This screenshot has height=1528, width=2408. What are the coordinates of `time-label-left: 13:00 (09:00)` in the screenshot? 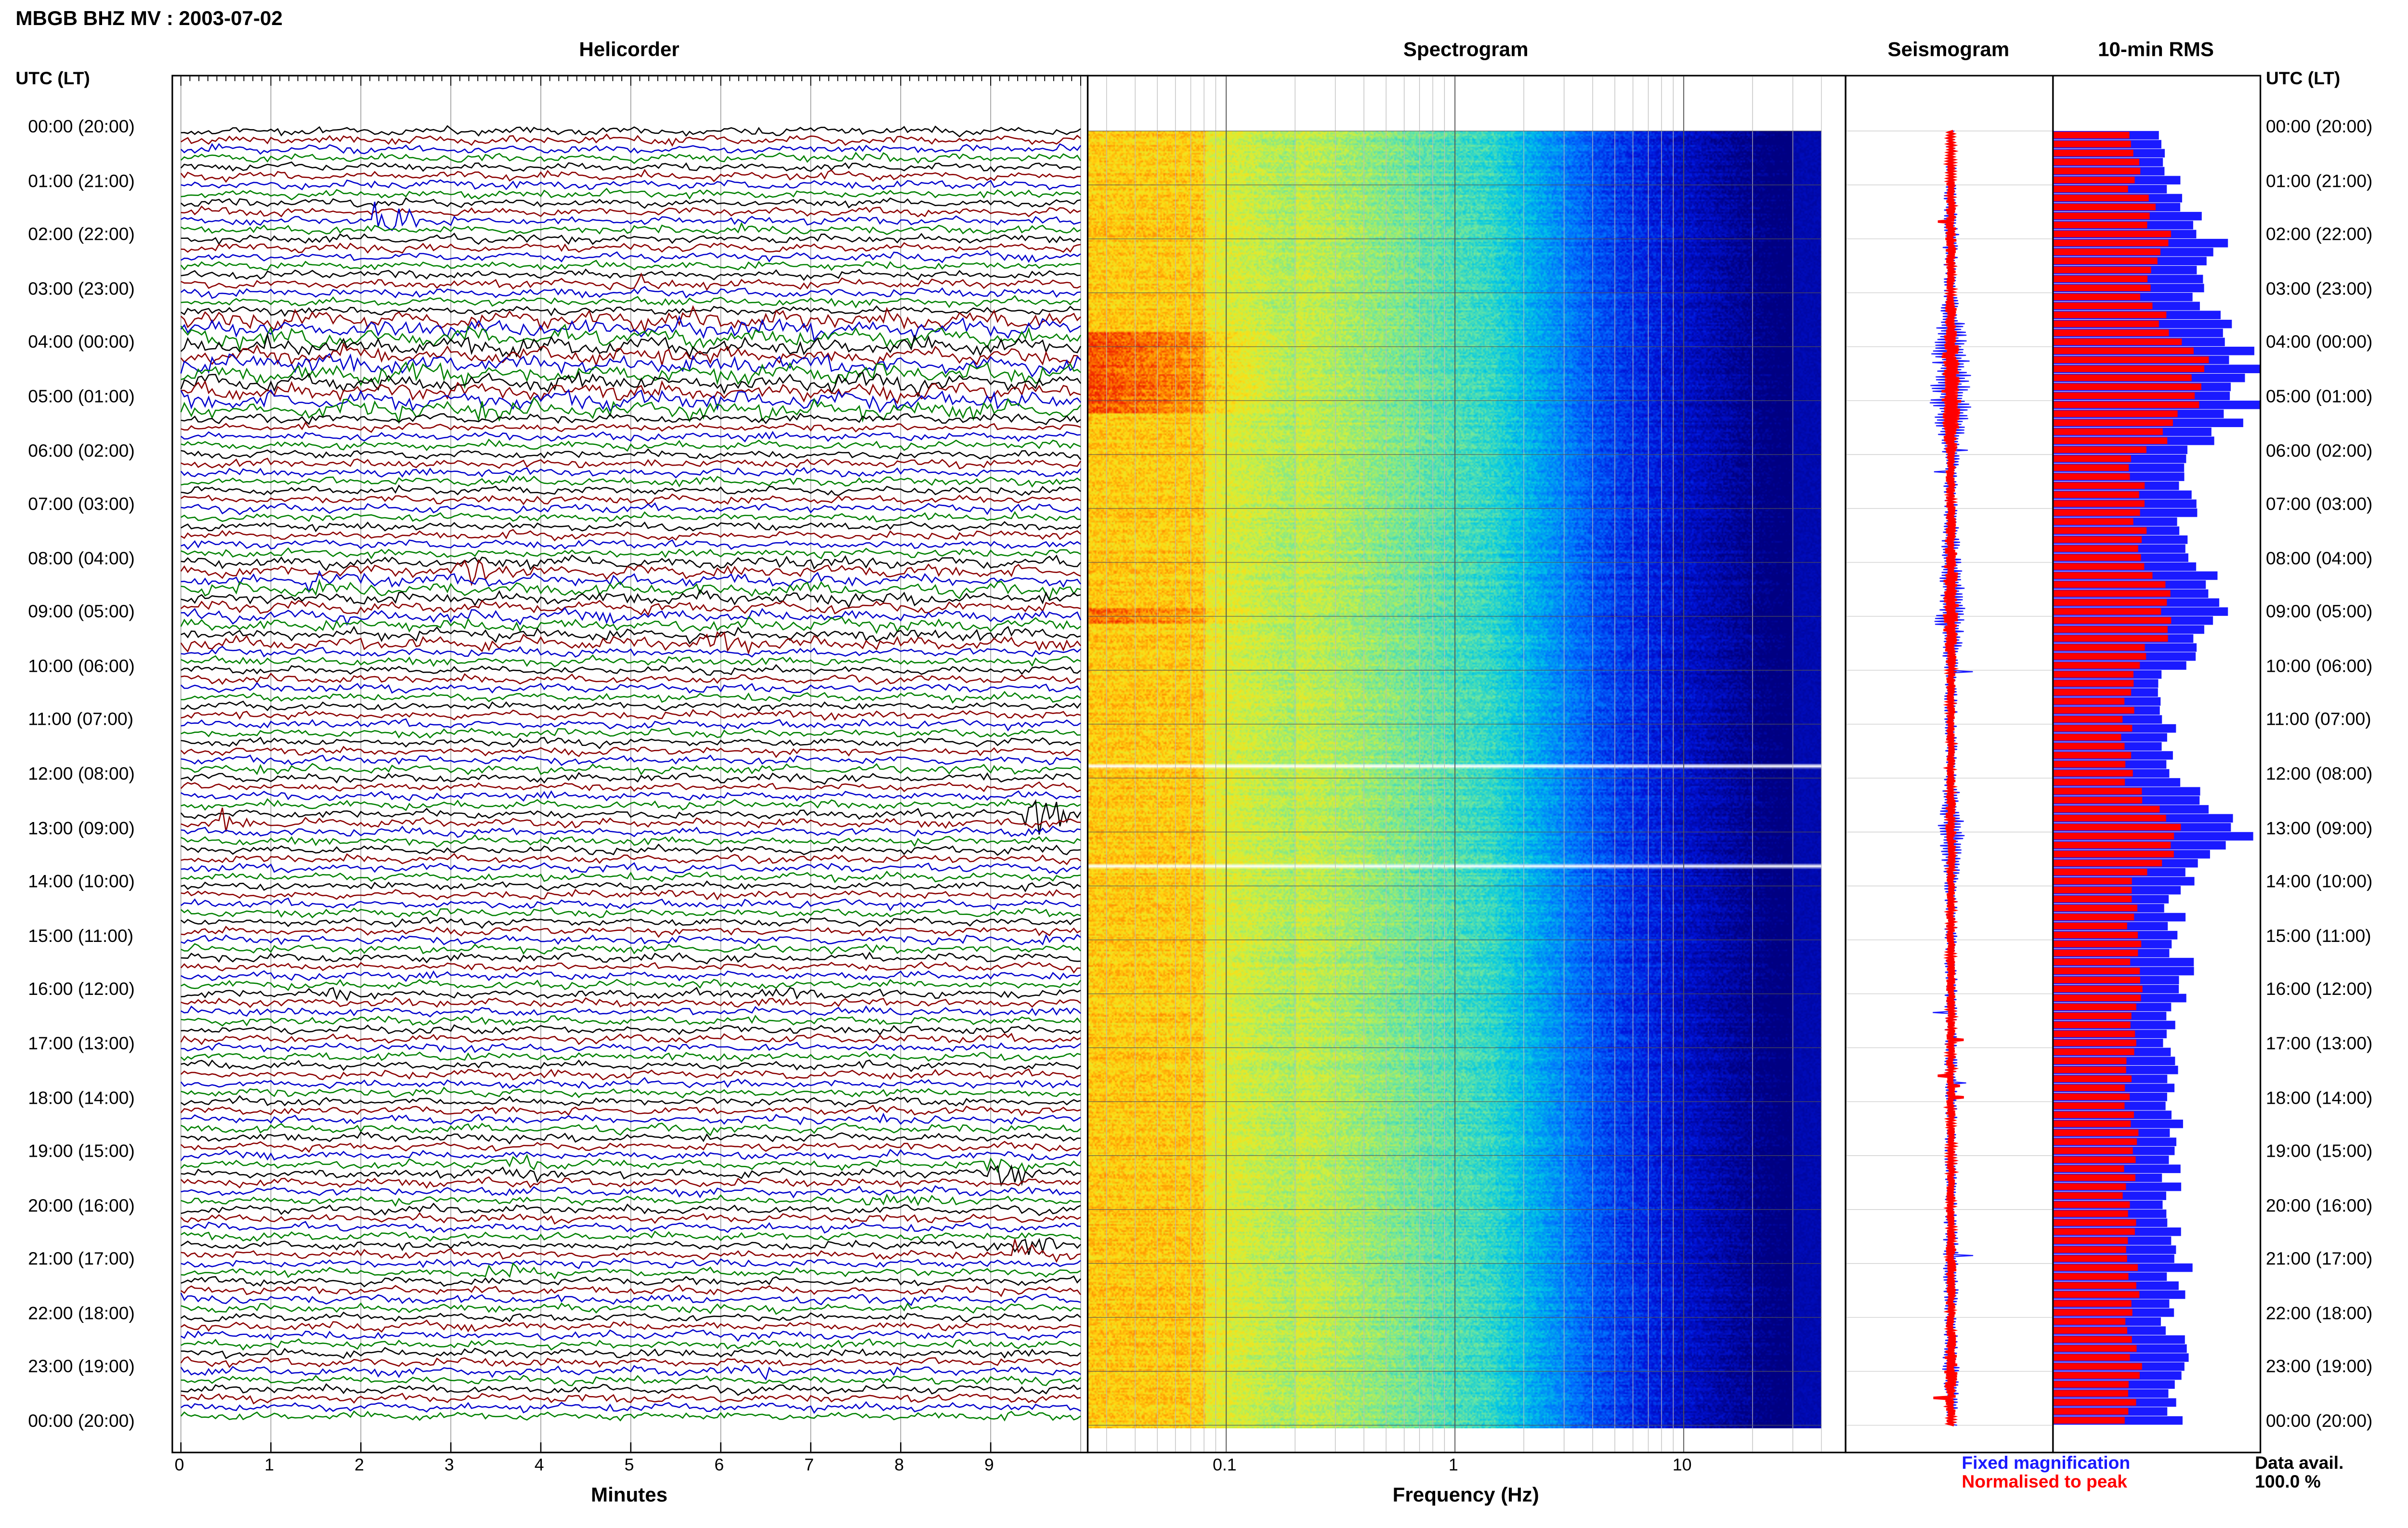 It's located at (81, 828).